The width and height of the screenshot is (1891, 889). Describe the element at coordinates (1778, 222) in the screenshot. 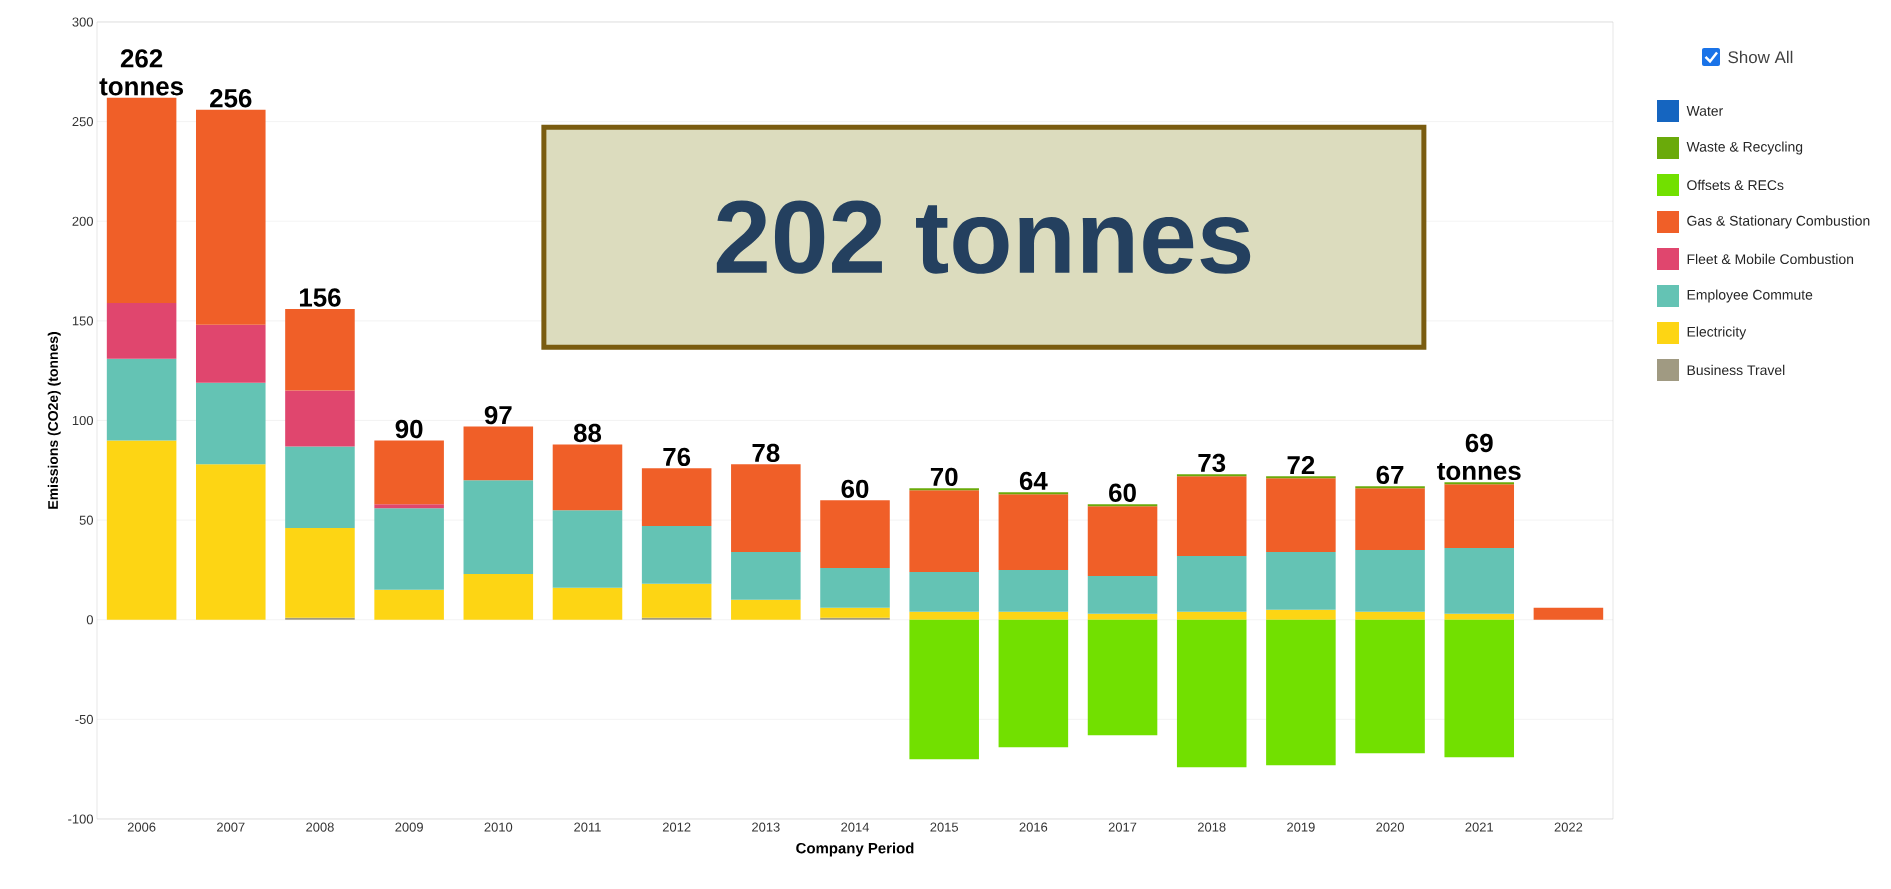

I see `legend-label: Gas & Stationary Combustion` at that location.